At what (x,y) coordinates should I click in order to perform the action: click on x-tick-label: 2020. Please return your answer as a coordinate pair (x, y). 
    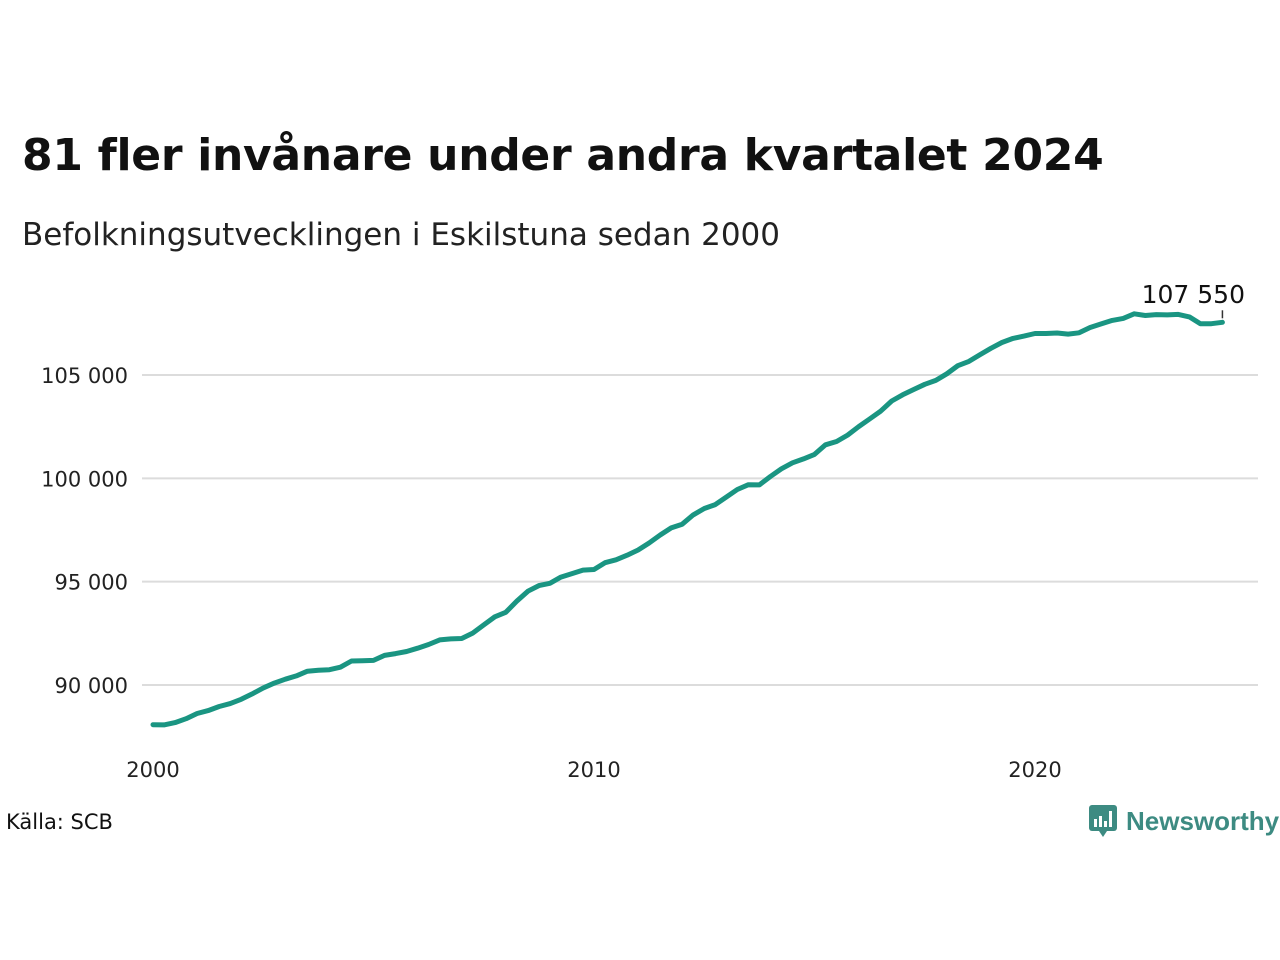
    Looking at the image, I should click on (1034, 770).